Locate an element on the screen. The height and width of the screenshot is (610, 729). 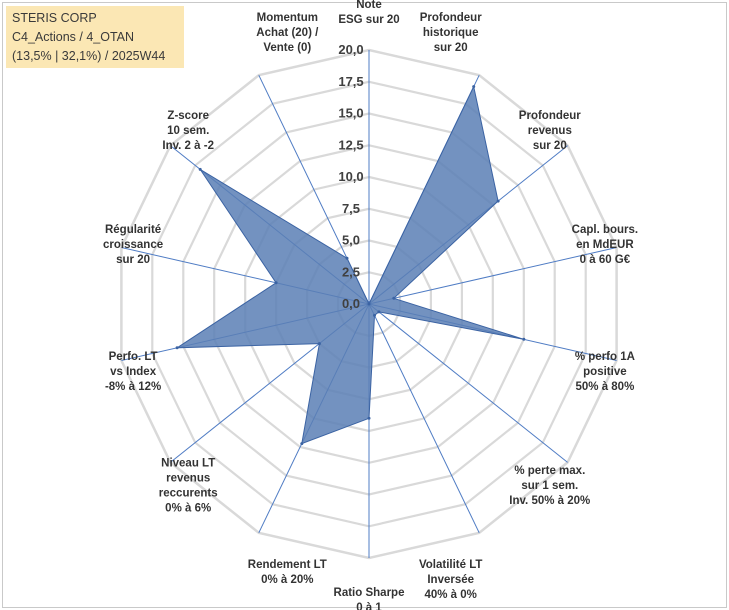
axis-label: Z-score 10 sem. Inv. 2 à -2 is located at coordinates (188, 131).